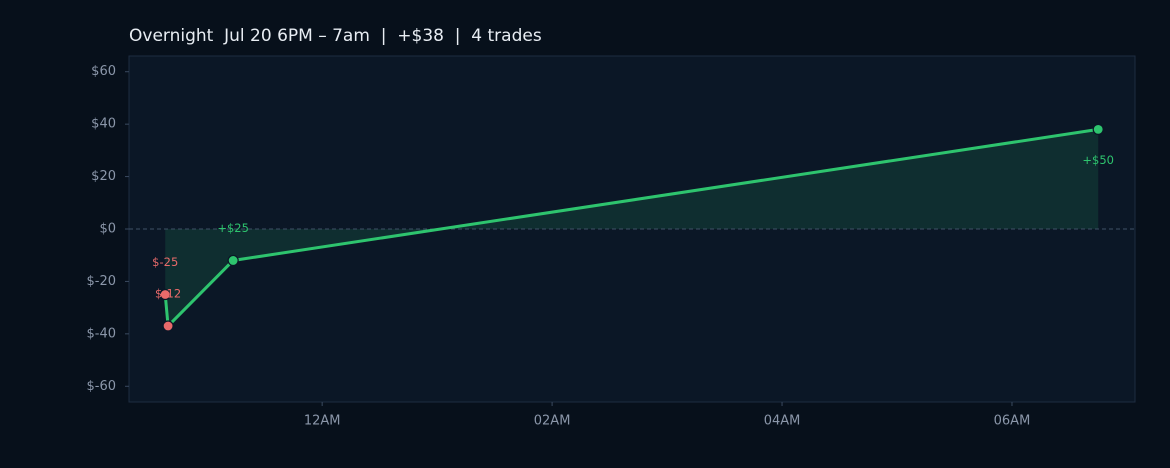 This screenshot has height=468, width=1170. Describe the element at coordinates (552, 421) in the screenshot. I see `x-tick-label: 02AM` at that location.